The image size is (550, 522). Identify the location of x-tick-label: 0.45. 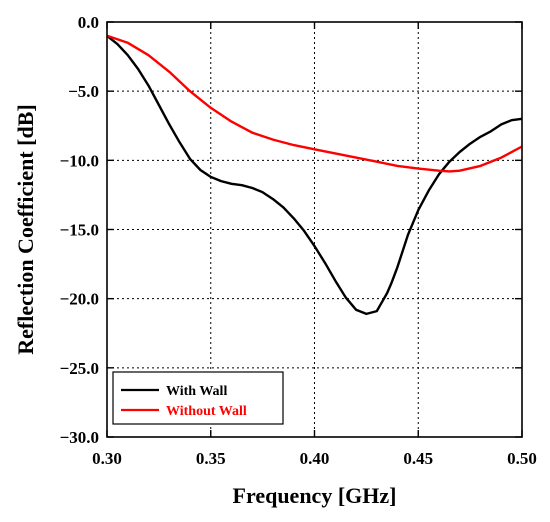
(418, 458).